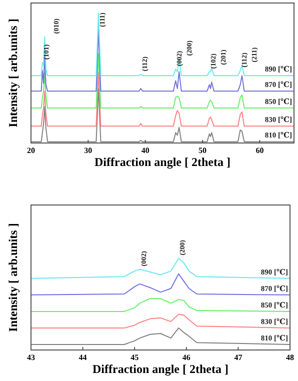 The width and height of the screenshot is (298, 381). Describe the element at coordinates (290, 357) in the screenshot. I see `x-tick-label: 48` at that location.